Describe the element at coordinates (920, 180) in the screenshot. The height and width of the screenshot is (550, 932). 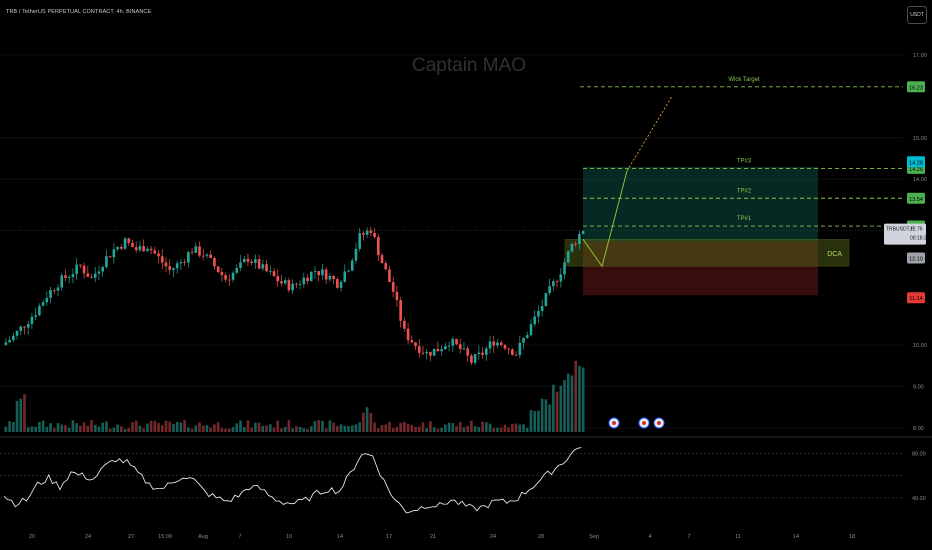
I see `y-tick-label: 14.00` at that location.